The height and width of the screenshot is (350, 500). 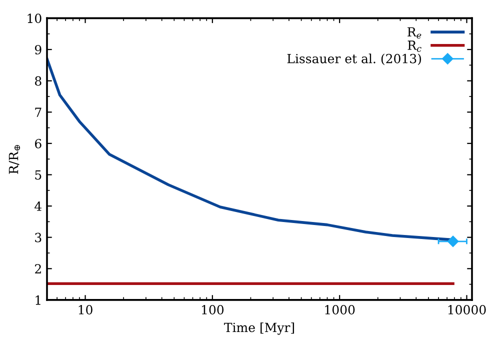 I want to click on x-tick-label: 1000, so click(x=340, y=309).